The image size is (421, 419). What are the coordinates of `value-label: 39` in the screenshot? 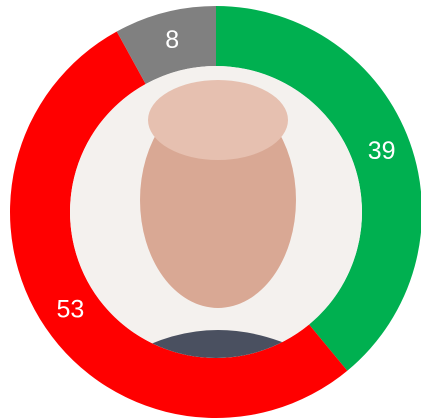 It's located at (382, 151).